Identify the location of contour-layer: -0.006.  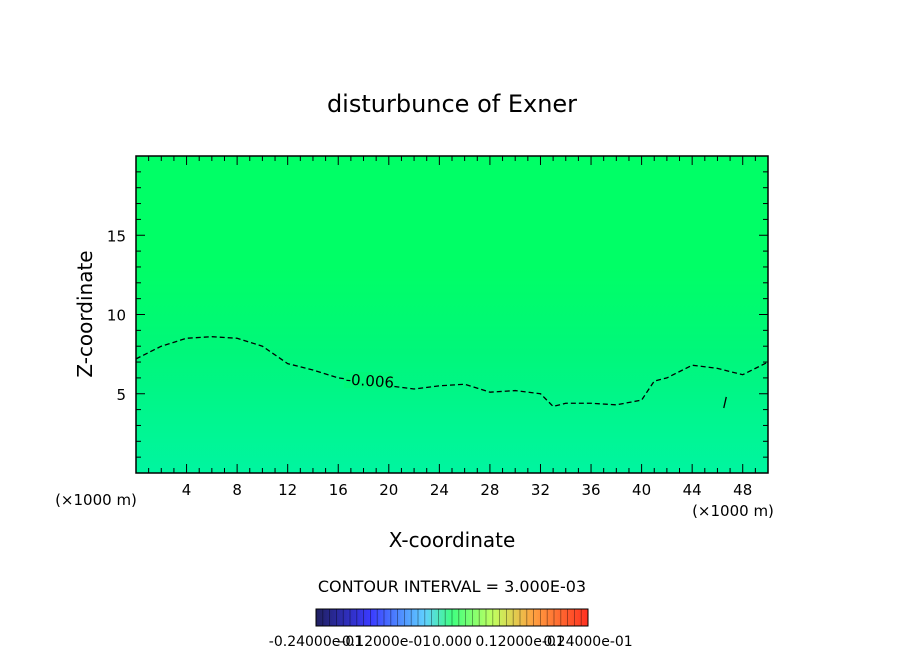
(452, 372).